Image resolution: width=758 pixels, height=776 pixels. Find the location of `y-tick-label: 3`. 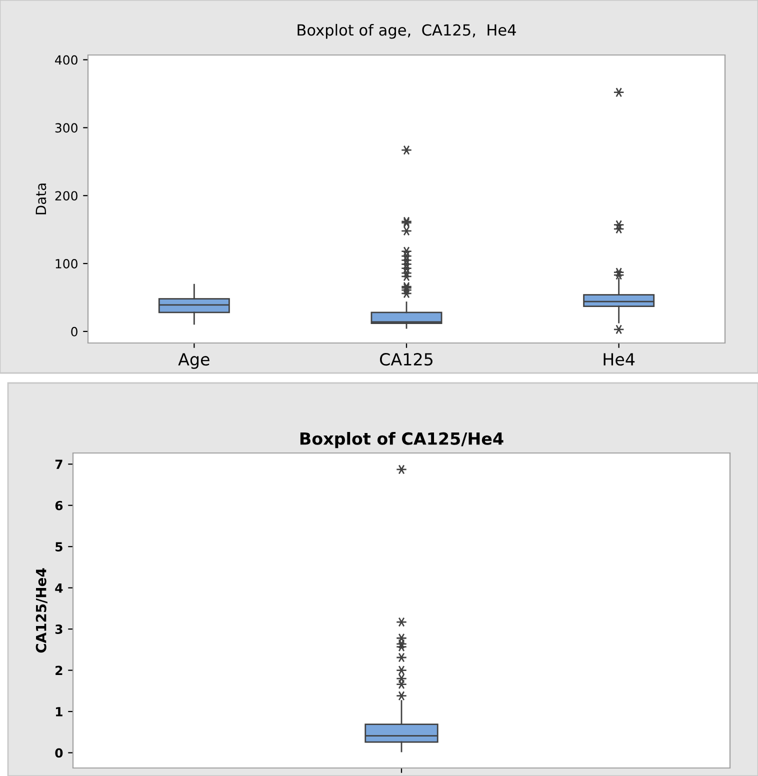

y-tick-label: 3 is located at coordinates (58, 629).